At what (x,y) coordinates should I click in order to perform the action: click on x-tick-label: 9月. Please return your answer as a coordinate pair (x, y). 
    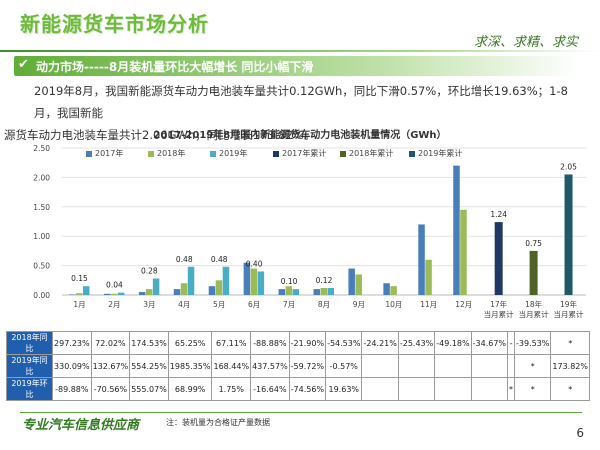
    Looking at the image, I should click on (359, 304).